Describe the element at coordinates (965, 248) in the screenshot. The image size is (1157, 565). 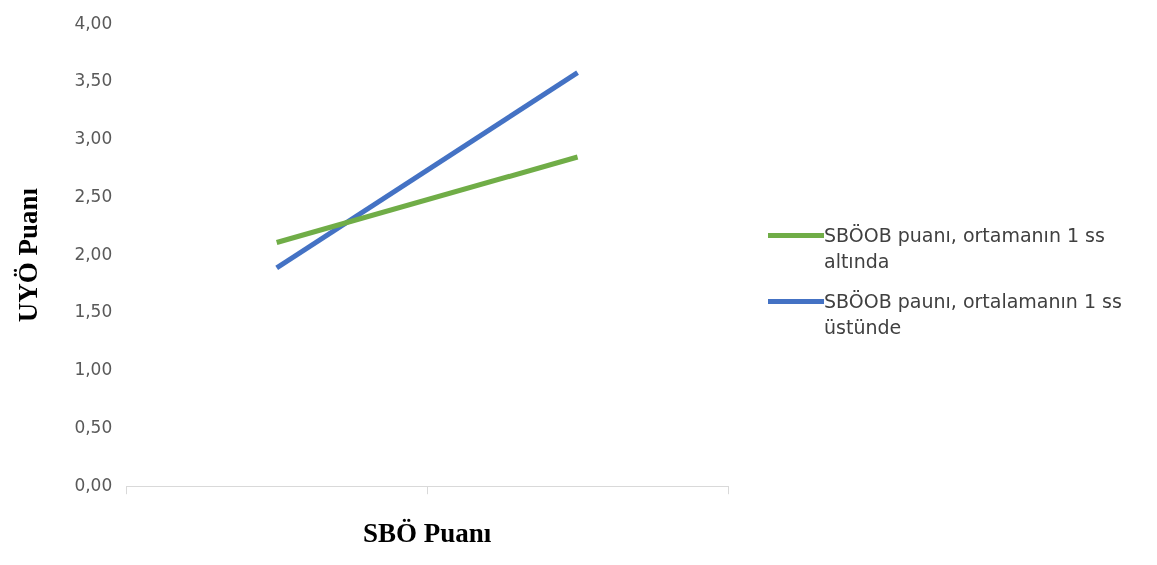
I see `legend-label: SBÖOB puanı, ortamanın 1 ss altında` at that location.